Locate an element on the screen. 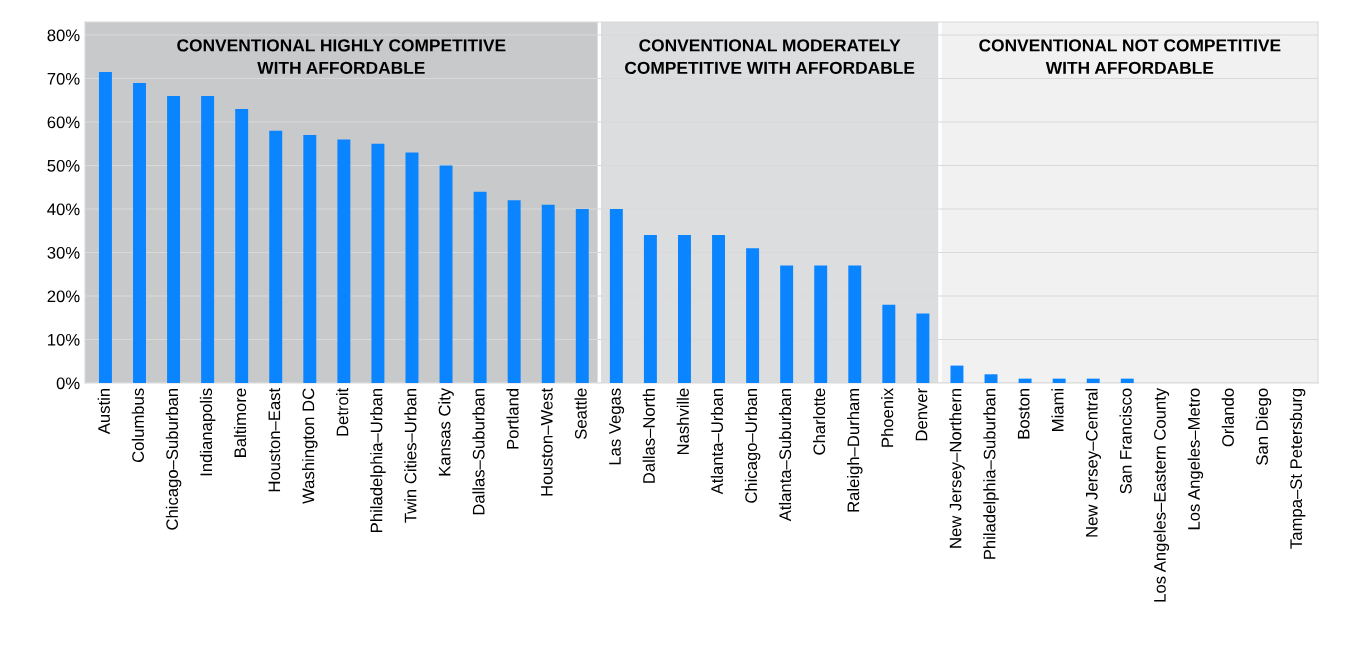 Image resolution: width=1353 pixels, height=658 pixels. x-tick-label: Orlando is located at coordinates (1227, 417).